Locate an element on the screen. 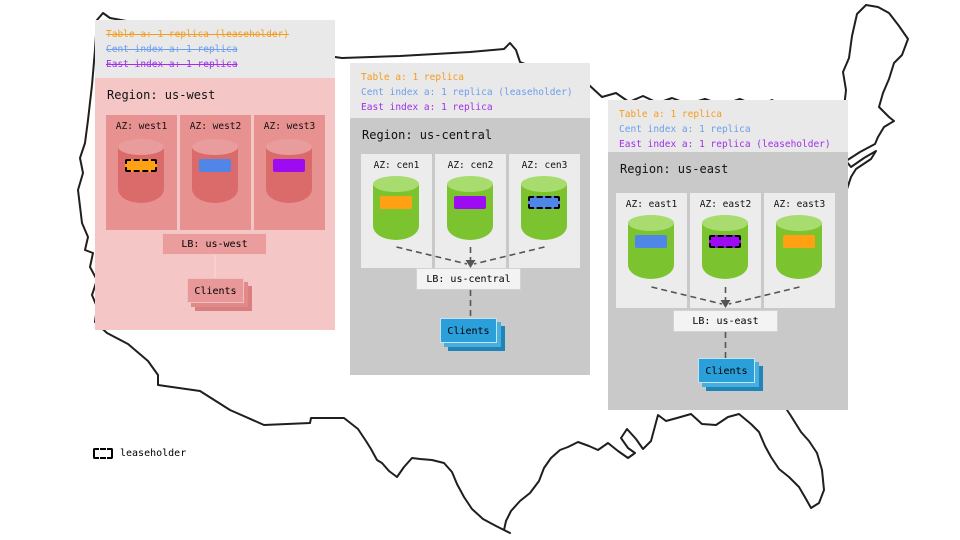 This screenshot has height=540, width=960. az-label: AZ: cen2 is located at coordinates (470, 165).